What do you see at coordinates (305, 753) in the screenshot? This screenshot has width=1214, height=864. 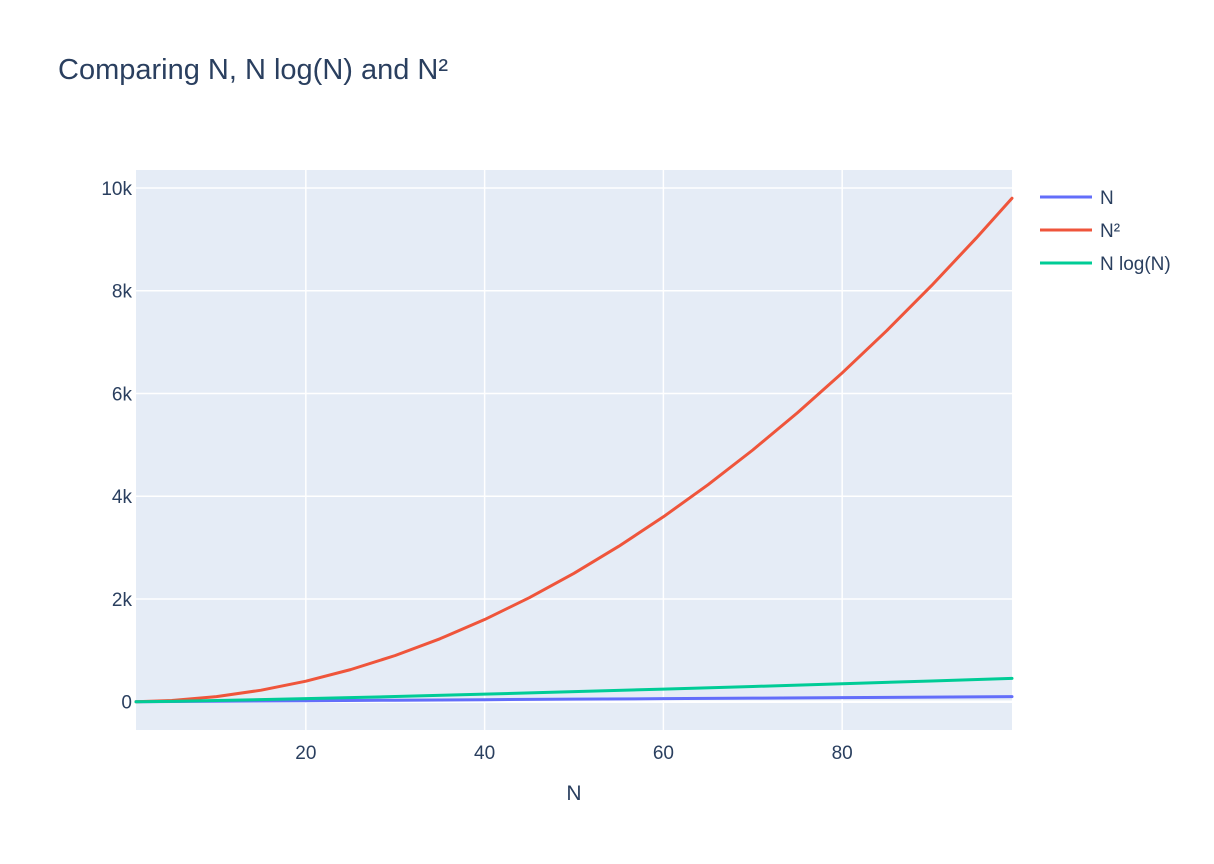 I see `x-tick-label: 20` at bounding box center [305, 753].